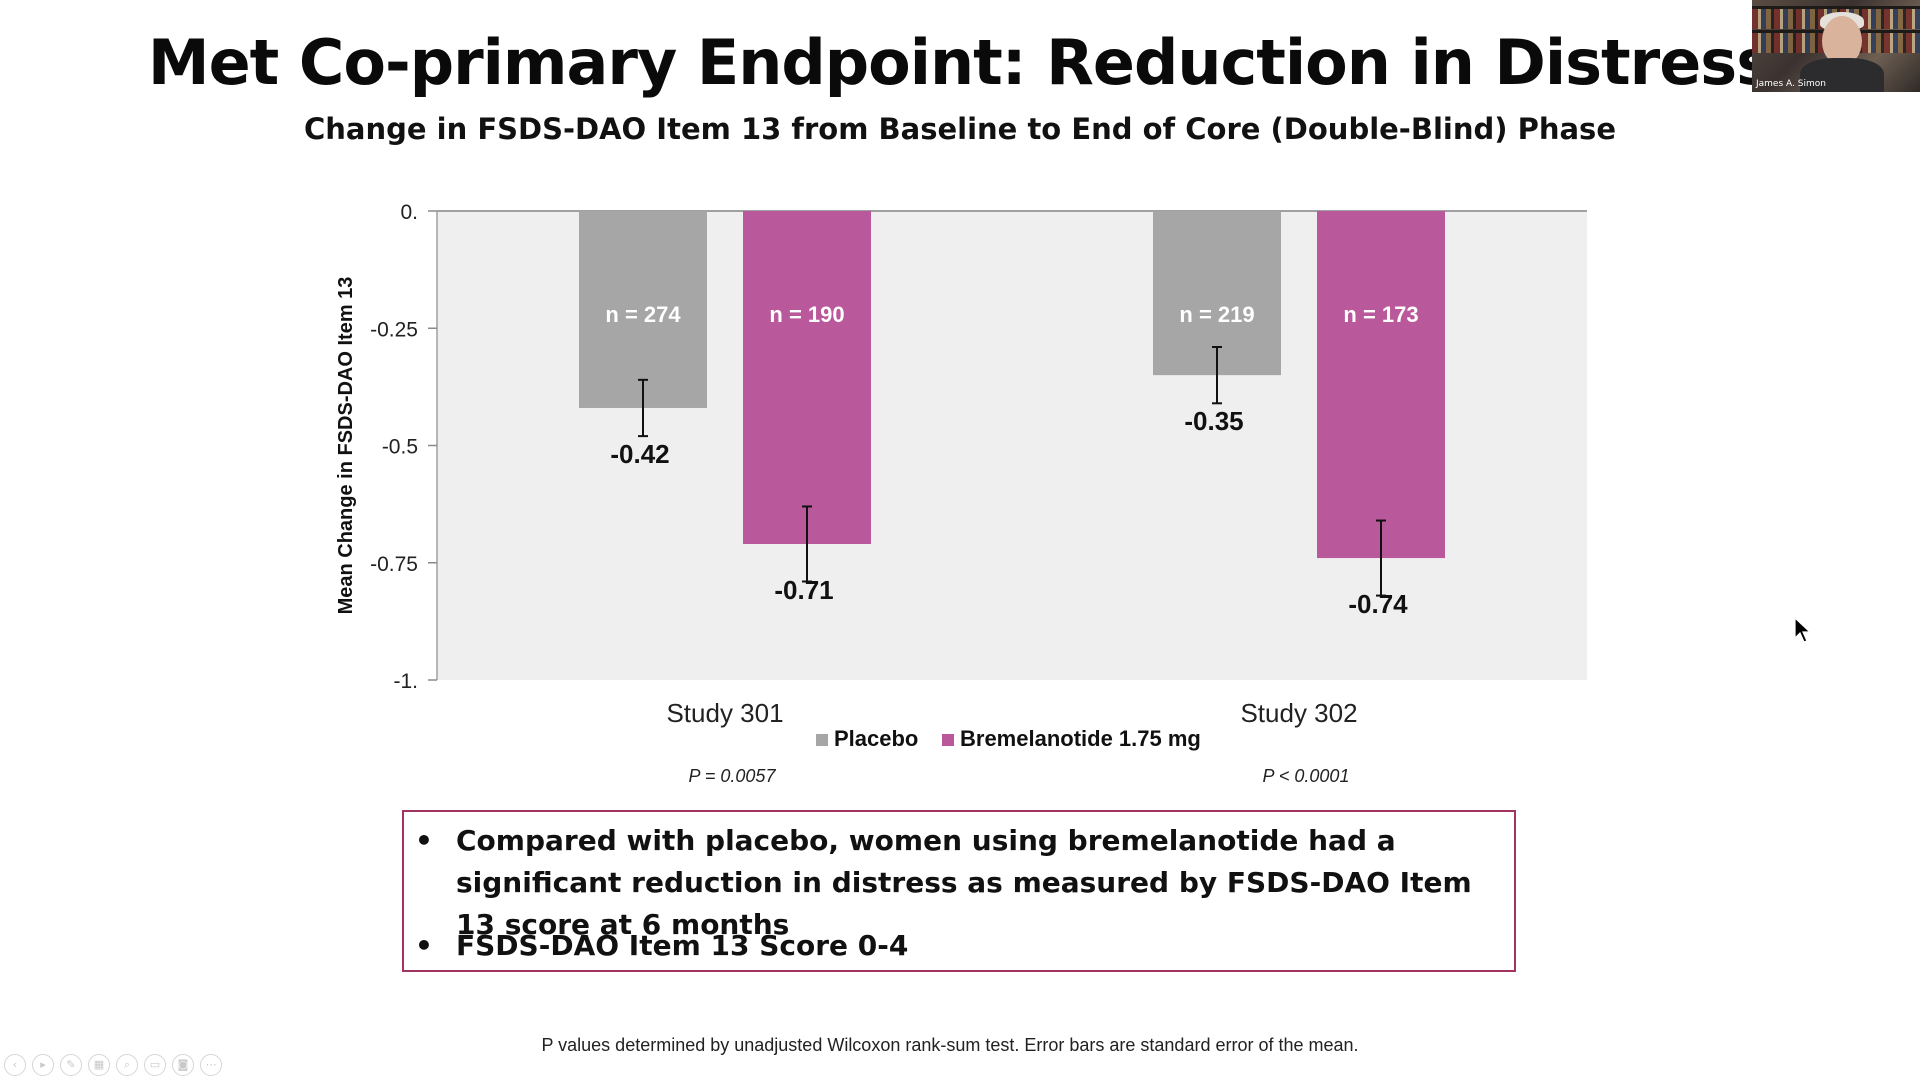  What do you see at coordinates (733, 776) in the screenshot?
I see `p-value-label: P = 0.0057` at bounding box center [733, 776].